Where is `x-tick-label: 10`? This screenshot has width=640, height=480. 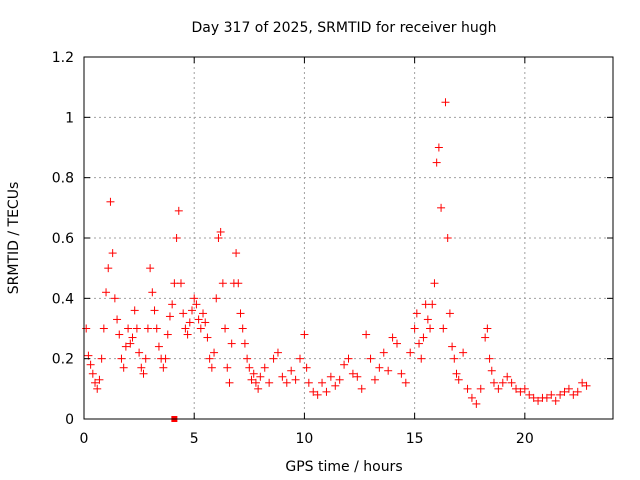
x-tick-label: 10 is located at coordinates (305, 439).